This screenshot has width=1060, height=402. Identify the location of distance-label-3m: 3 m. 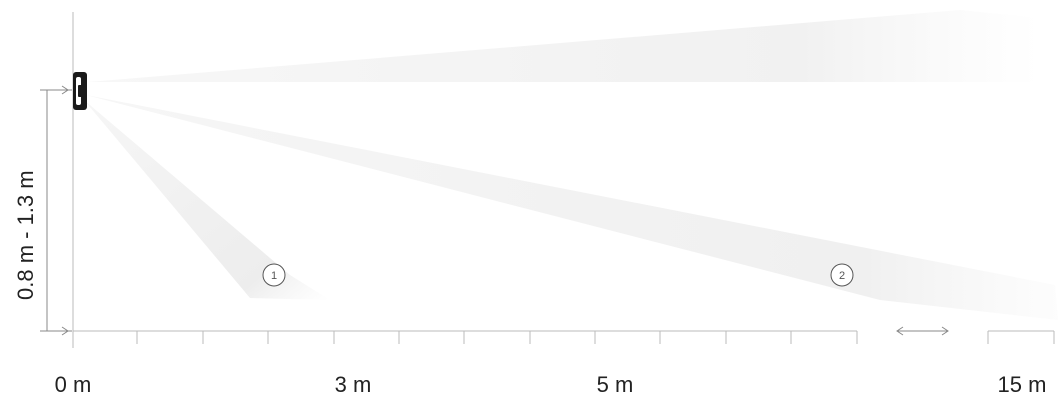
(353, 384).